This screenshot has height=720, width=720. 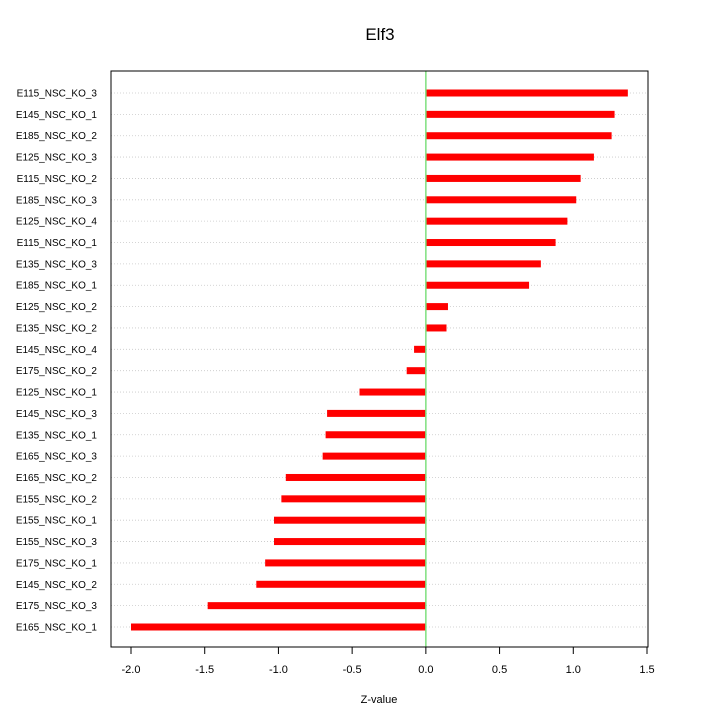 I want to click on category-label: E135_NSC_KO_1, so click(x=57, y=435).